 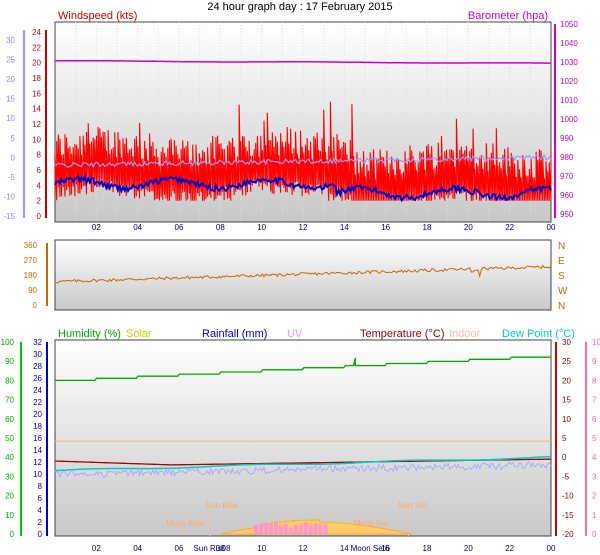 What do you see at coordinates (567, 138) in the screenshot?
I see `axis-tick-label: 990` at bounding box center [567, 138].